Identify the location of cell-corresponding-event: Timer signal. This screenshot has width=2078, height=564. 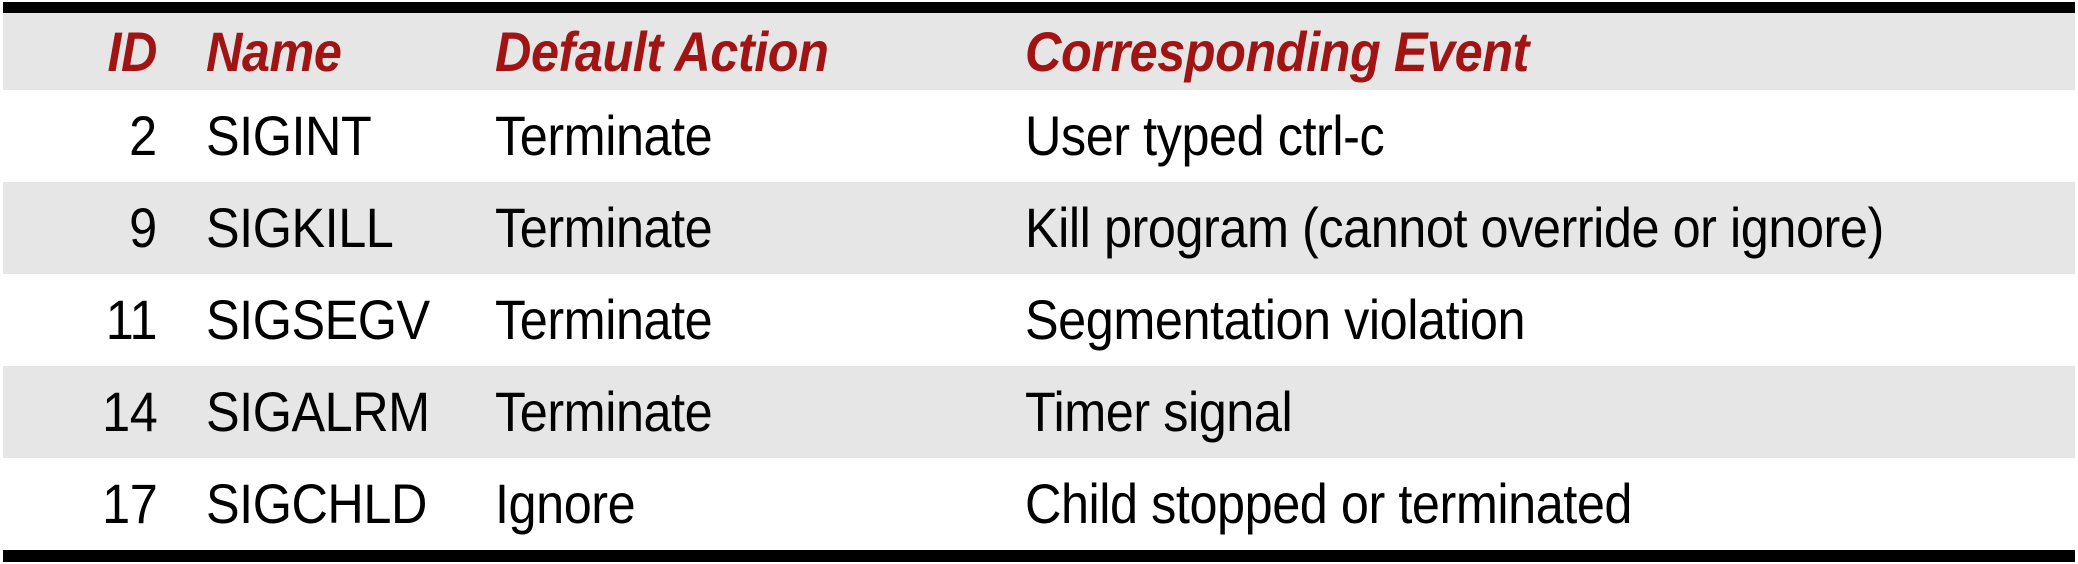
(1159, 411).